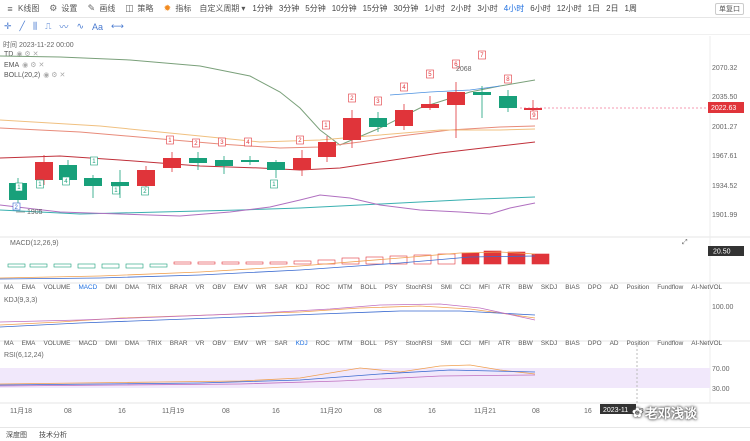 The width and height of the screenshot is (750, 441). What do you see at coordinates (434, 8) in the screenshot?
I see `timeframe-6: 1小时` at bounding box center [434, 8].